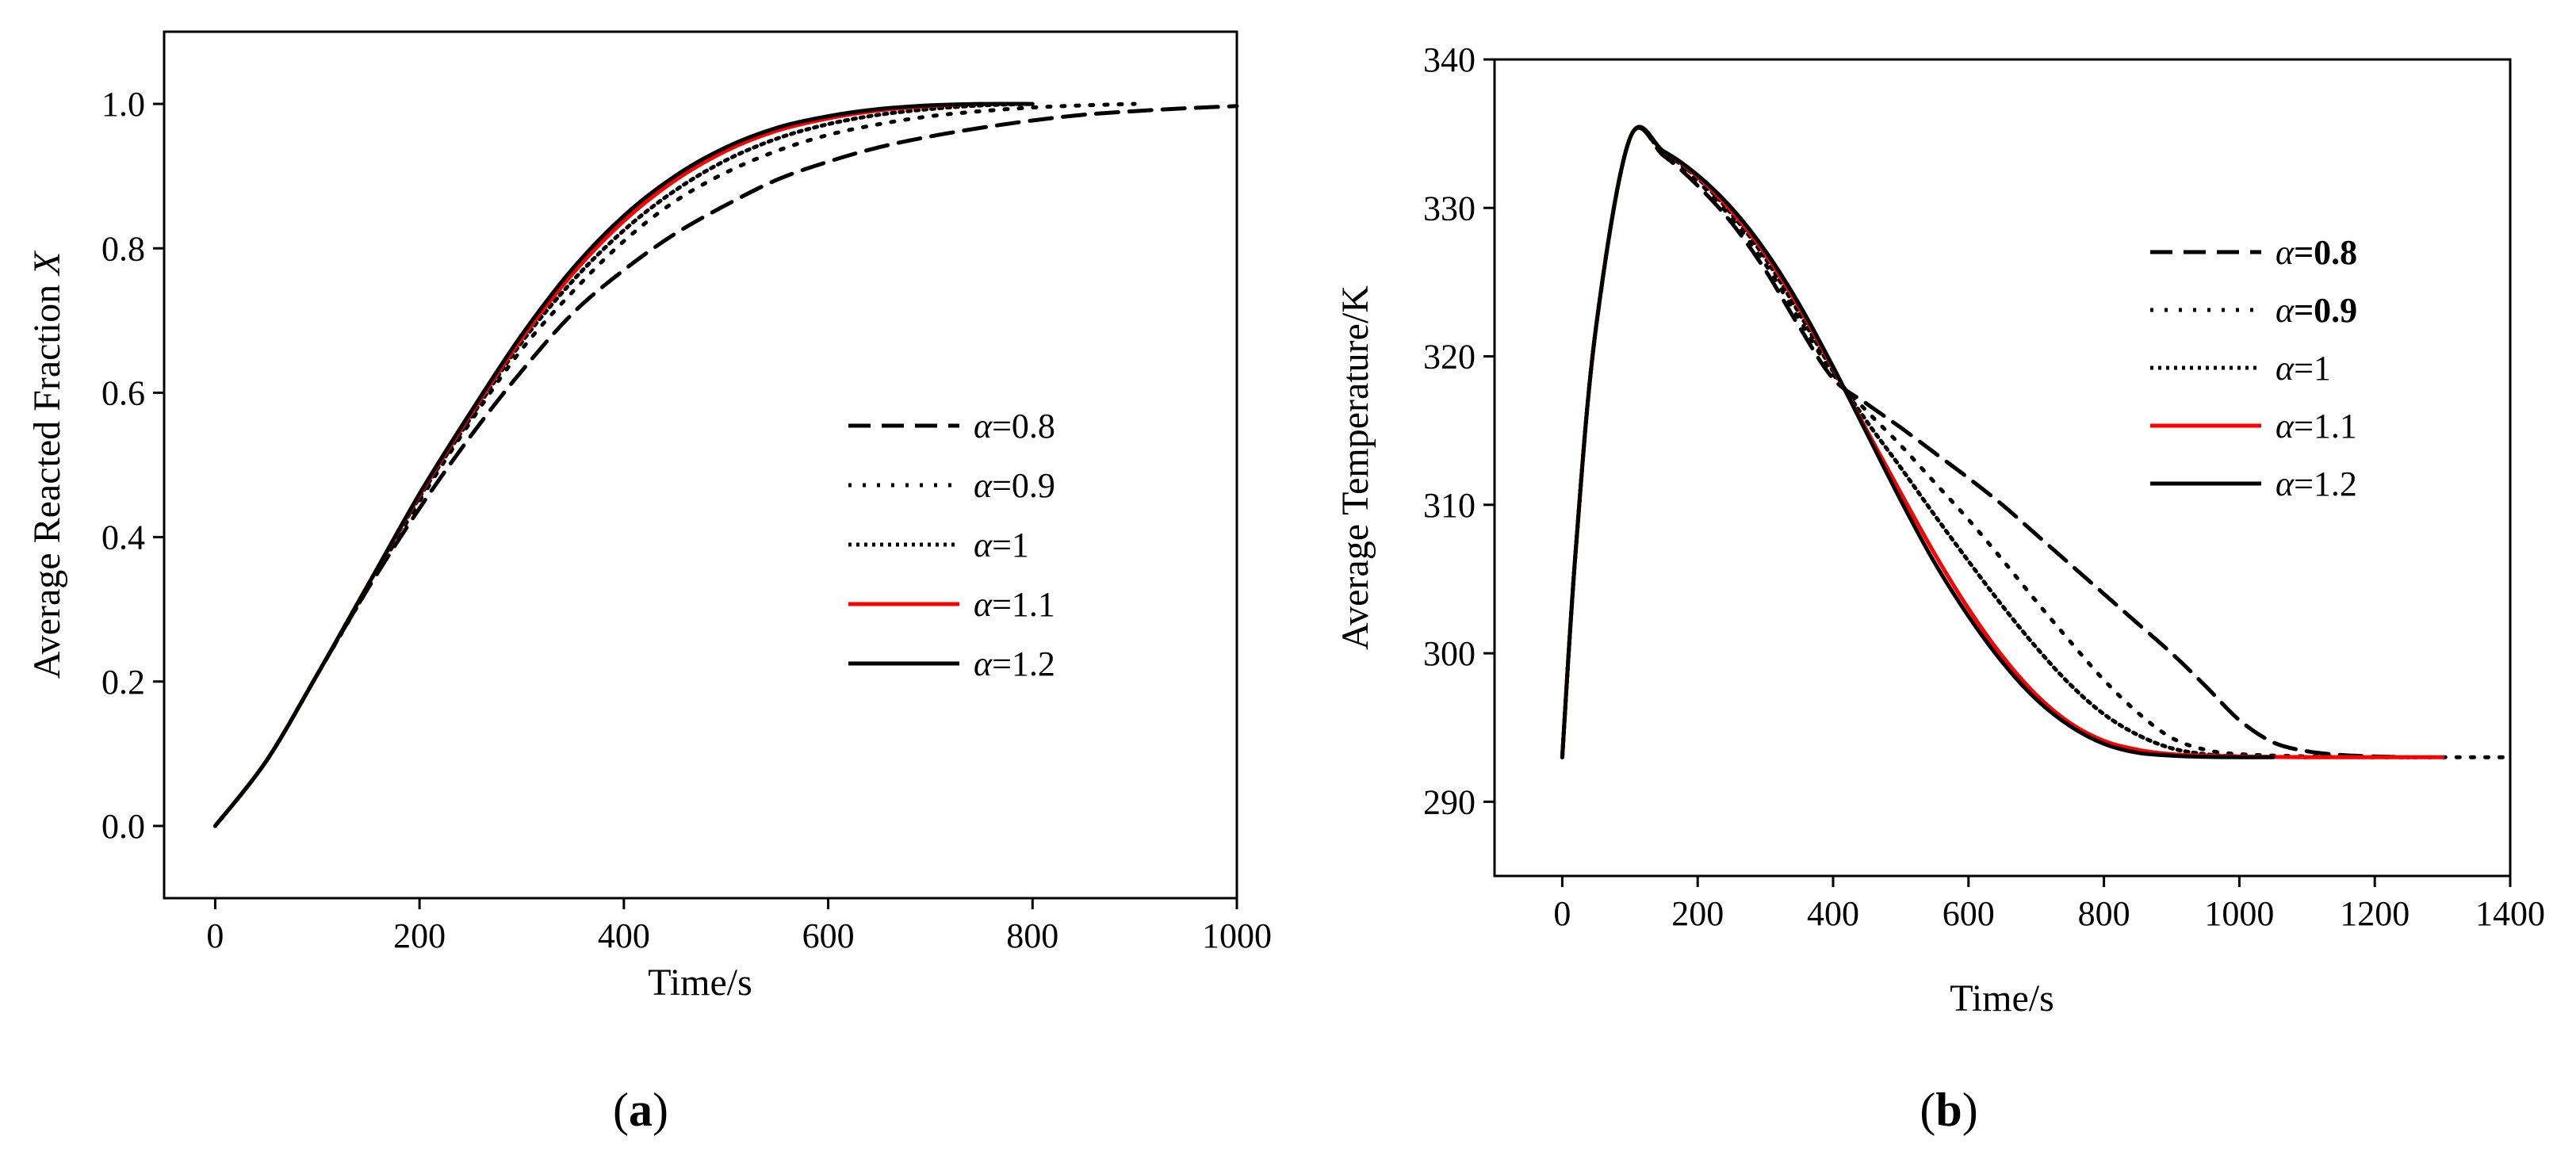 Image resolution: width=2576 pixels, height=1155 pixels. Describe the element at coordinates (2510, 913) in the screenshot. I see `x-tick-label: 1400` at that location.